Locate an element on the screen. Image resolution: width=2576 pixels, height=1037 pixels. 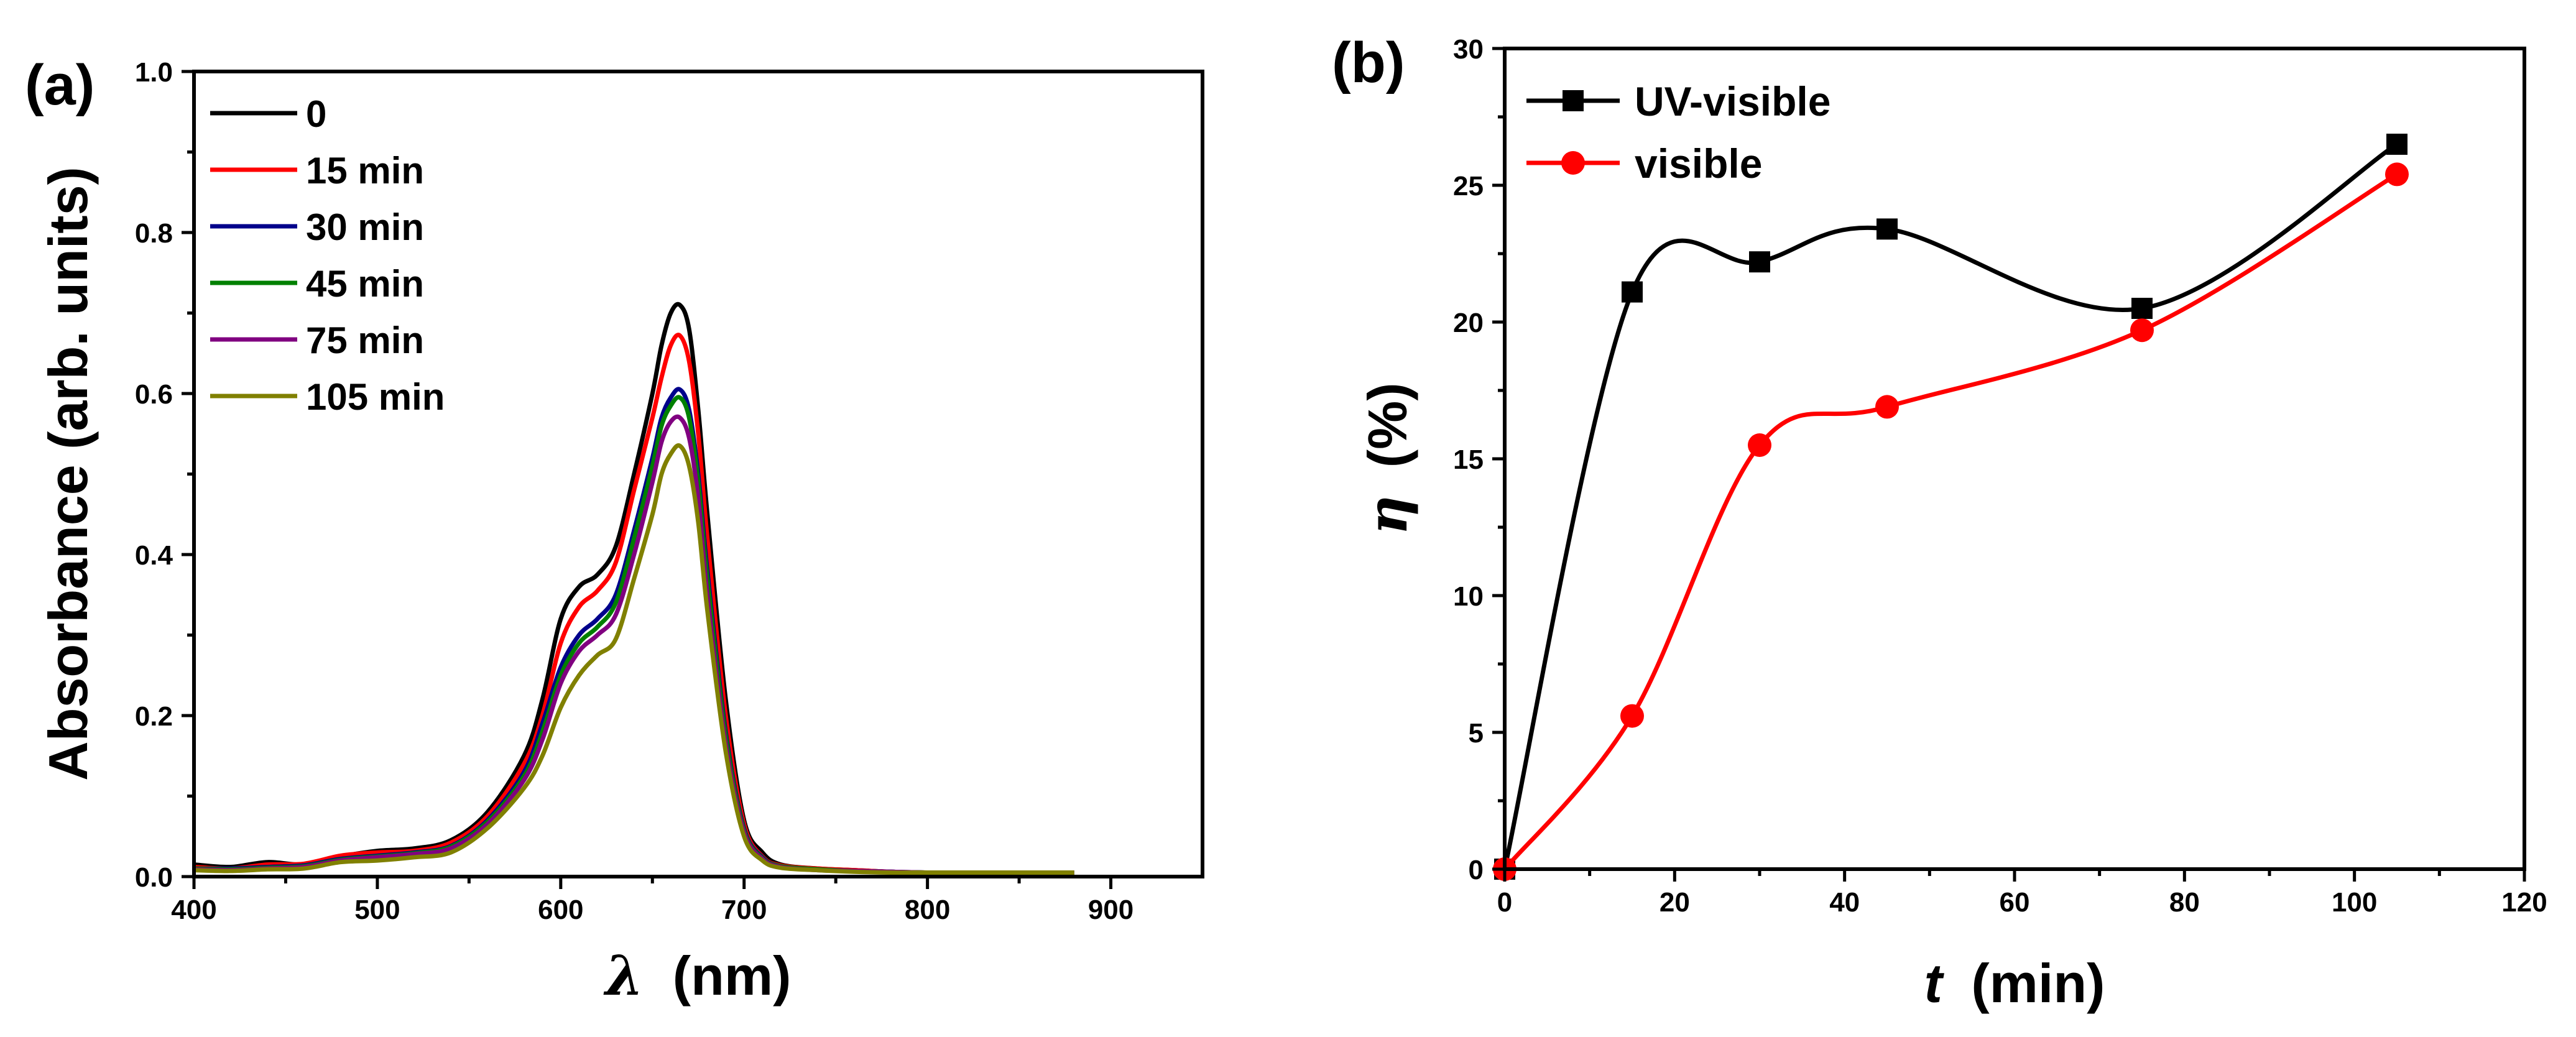
panel-a-legend: 0 15 min 30 min 45 min 75 min 105 min is located at coordinates (327, 255).